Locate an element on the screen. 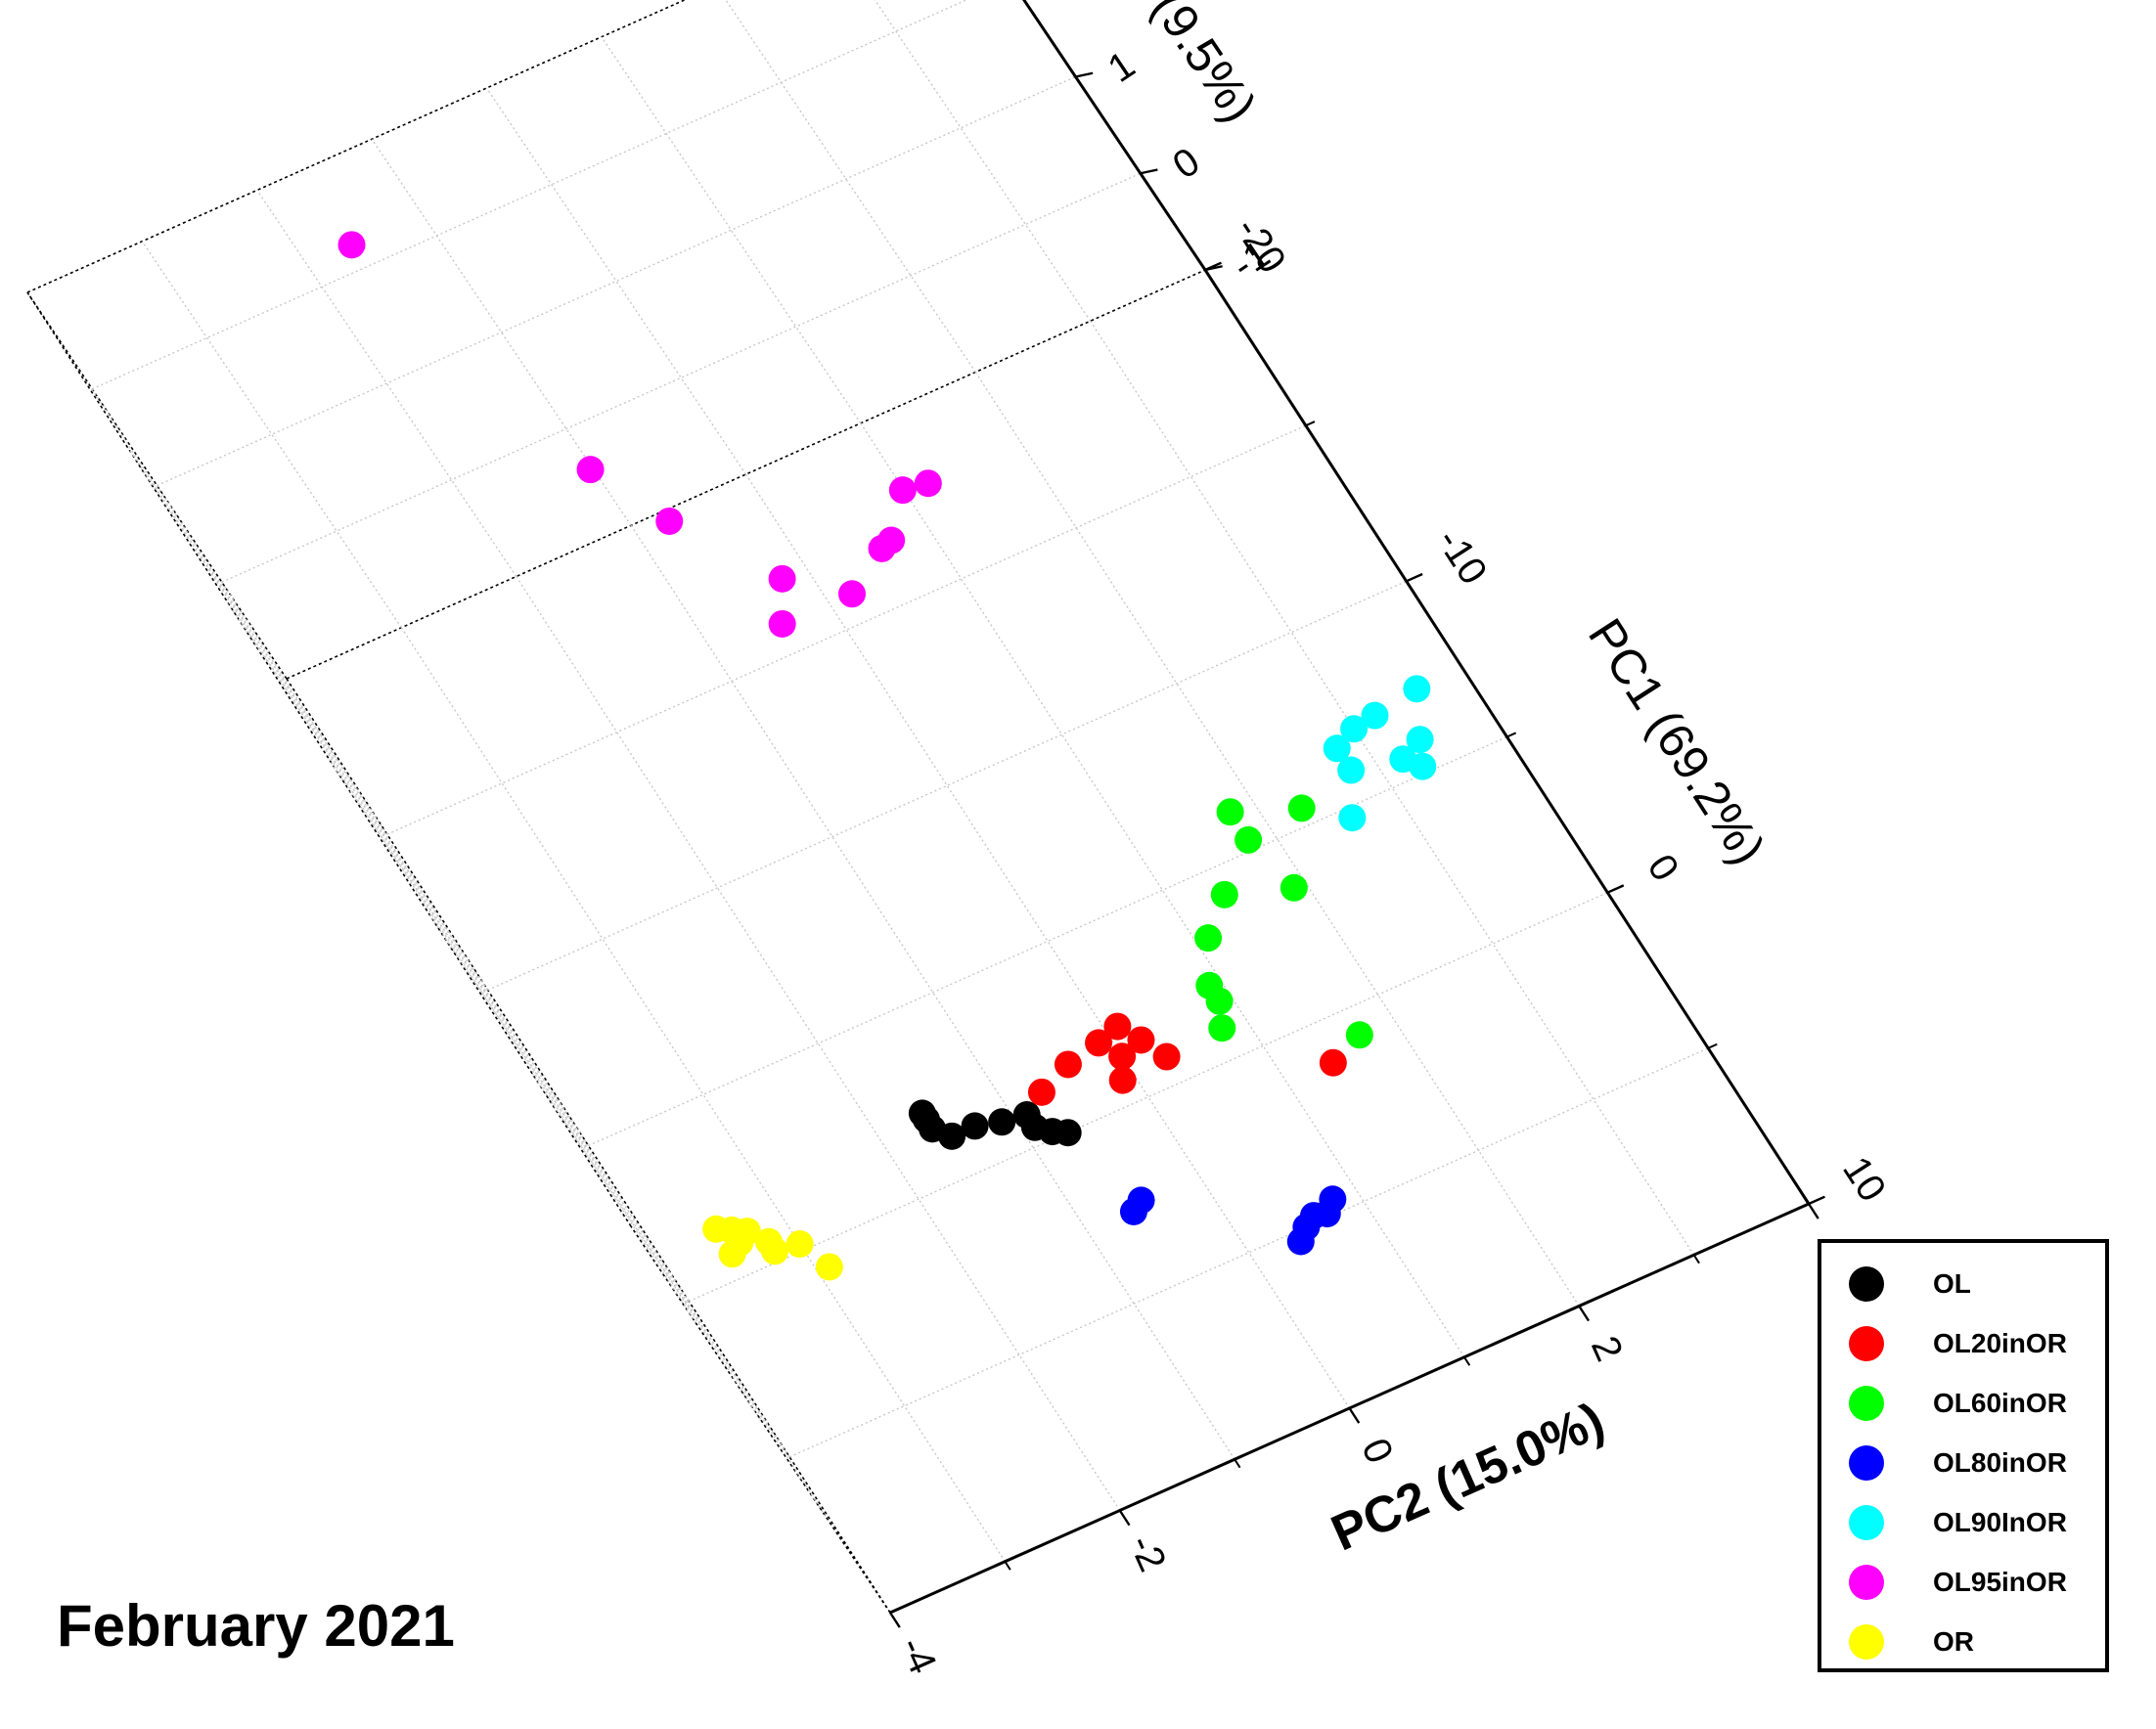  pc3-tick-label: 0 is located at coordinates (1186, 164).